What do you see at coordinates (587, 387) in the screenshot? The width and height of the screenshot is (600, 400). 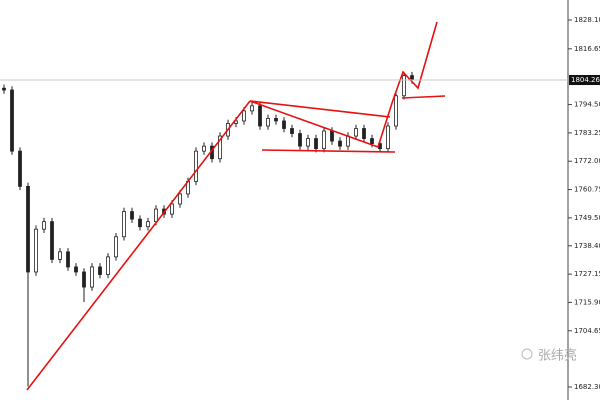 I see `y-tick-label: 1682.30` at bounding box center [587, 387].